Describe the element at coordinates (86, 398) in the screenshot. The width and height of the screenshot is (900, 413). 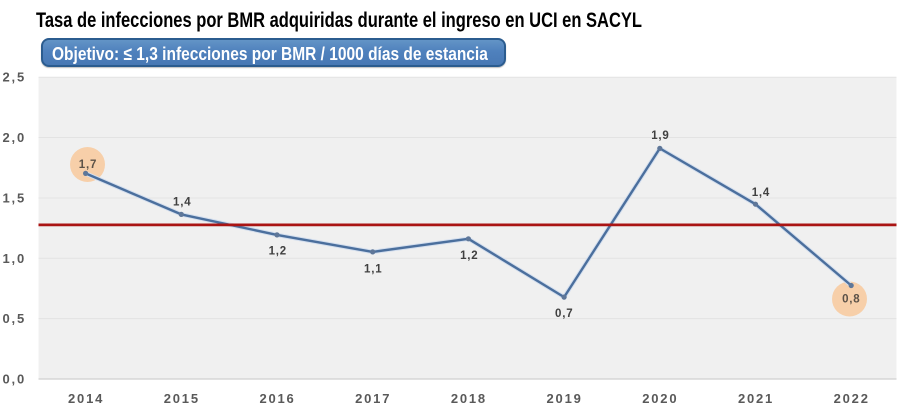
I see `svg-text: 2014` at that location.